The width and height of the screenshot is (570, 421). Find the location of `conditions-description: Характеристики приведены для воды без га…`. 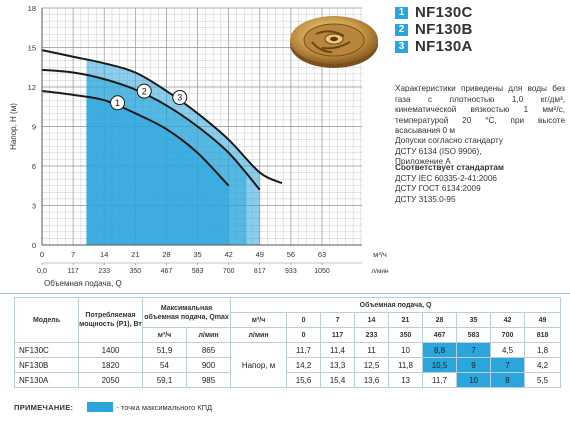

conditions-description: Характеристики приведены для воды без га… is located at coordinates (480, 110).